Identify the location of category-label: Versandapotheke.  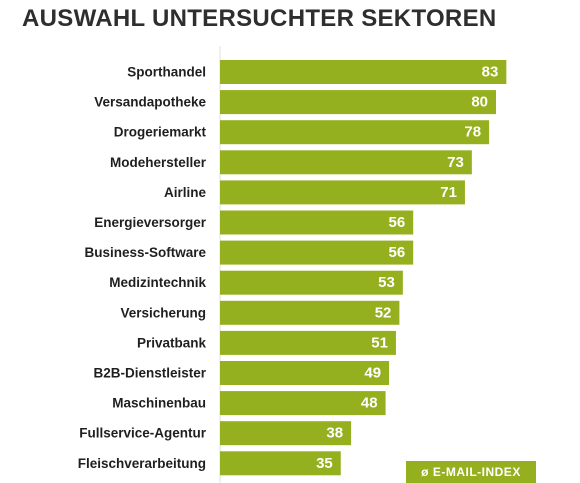
(150, 102).